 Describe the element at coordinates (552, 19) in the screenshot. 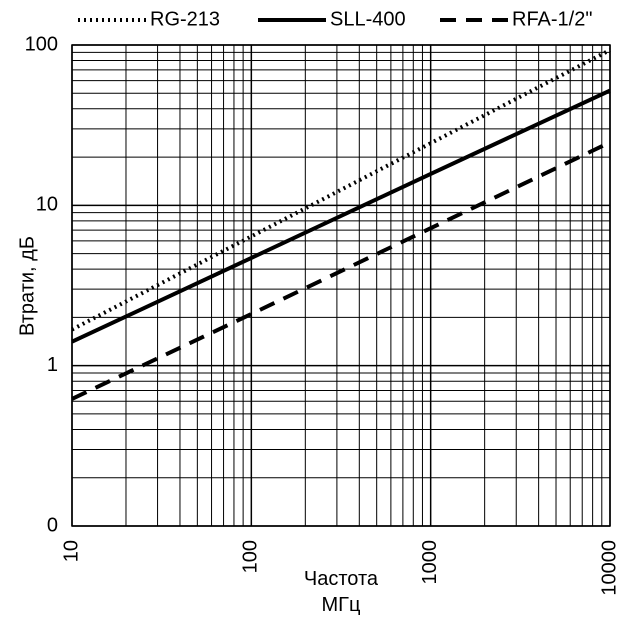

I see `legend-label: RFA-1/2"` at that location.